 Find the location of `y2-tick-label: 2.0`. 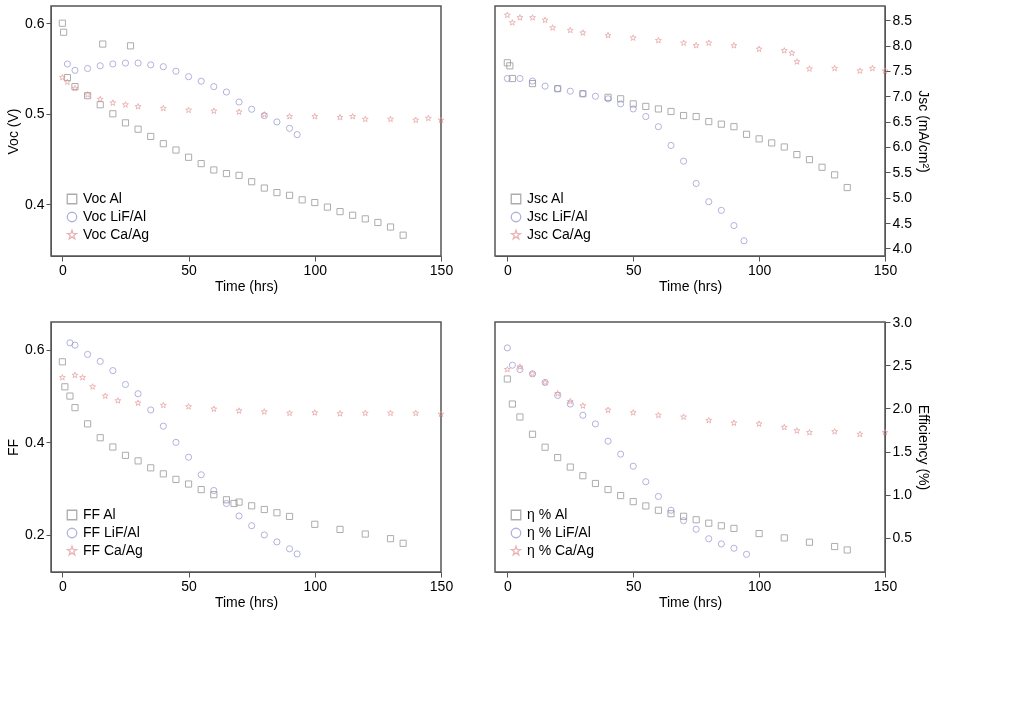

y2-tick-label: 2.0 is located at coordinates (902, 407).